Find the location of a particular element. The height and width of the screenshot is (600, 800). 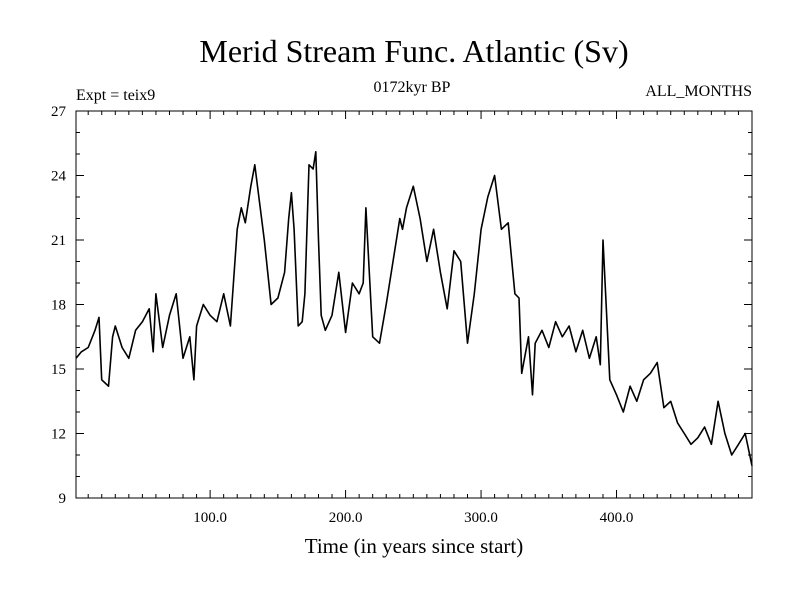

x-tick-label: 100.0 is located at coordinates (210, 518).